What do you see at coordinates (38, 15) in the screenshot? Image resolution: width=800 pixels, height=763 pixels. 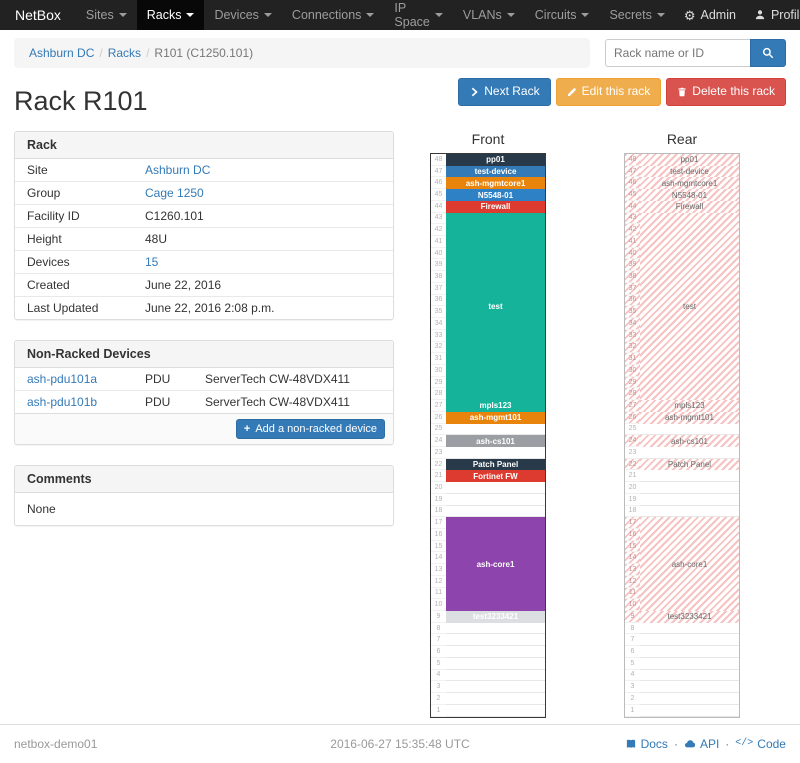 I see `navbar-brand: NetBox` at bounding box center [38, 15].